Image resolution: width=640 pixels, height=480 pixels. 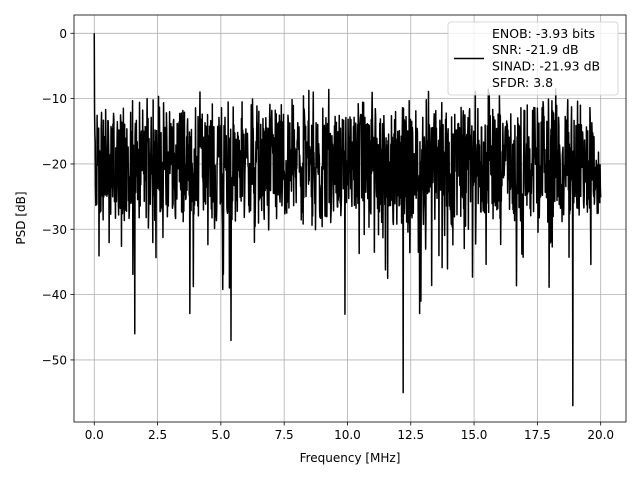 I want to click on legend-box, so click(x=533, y=58).